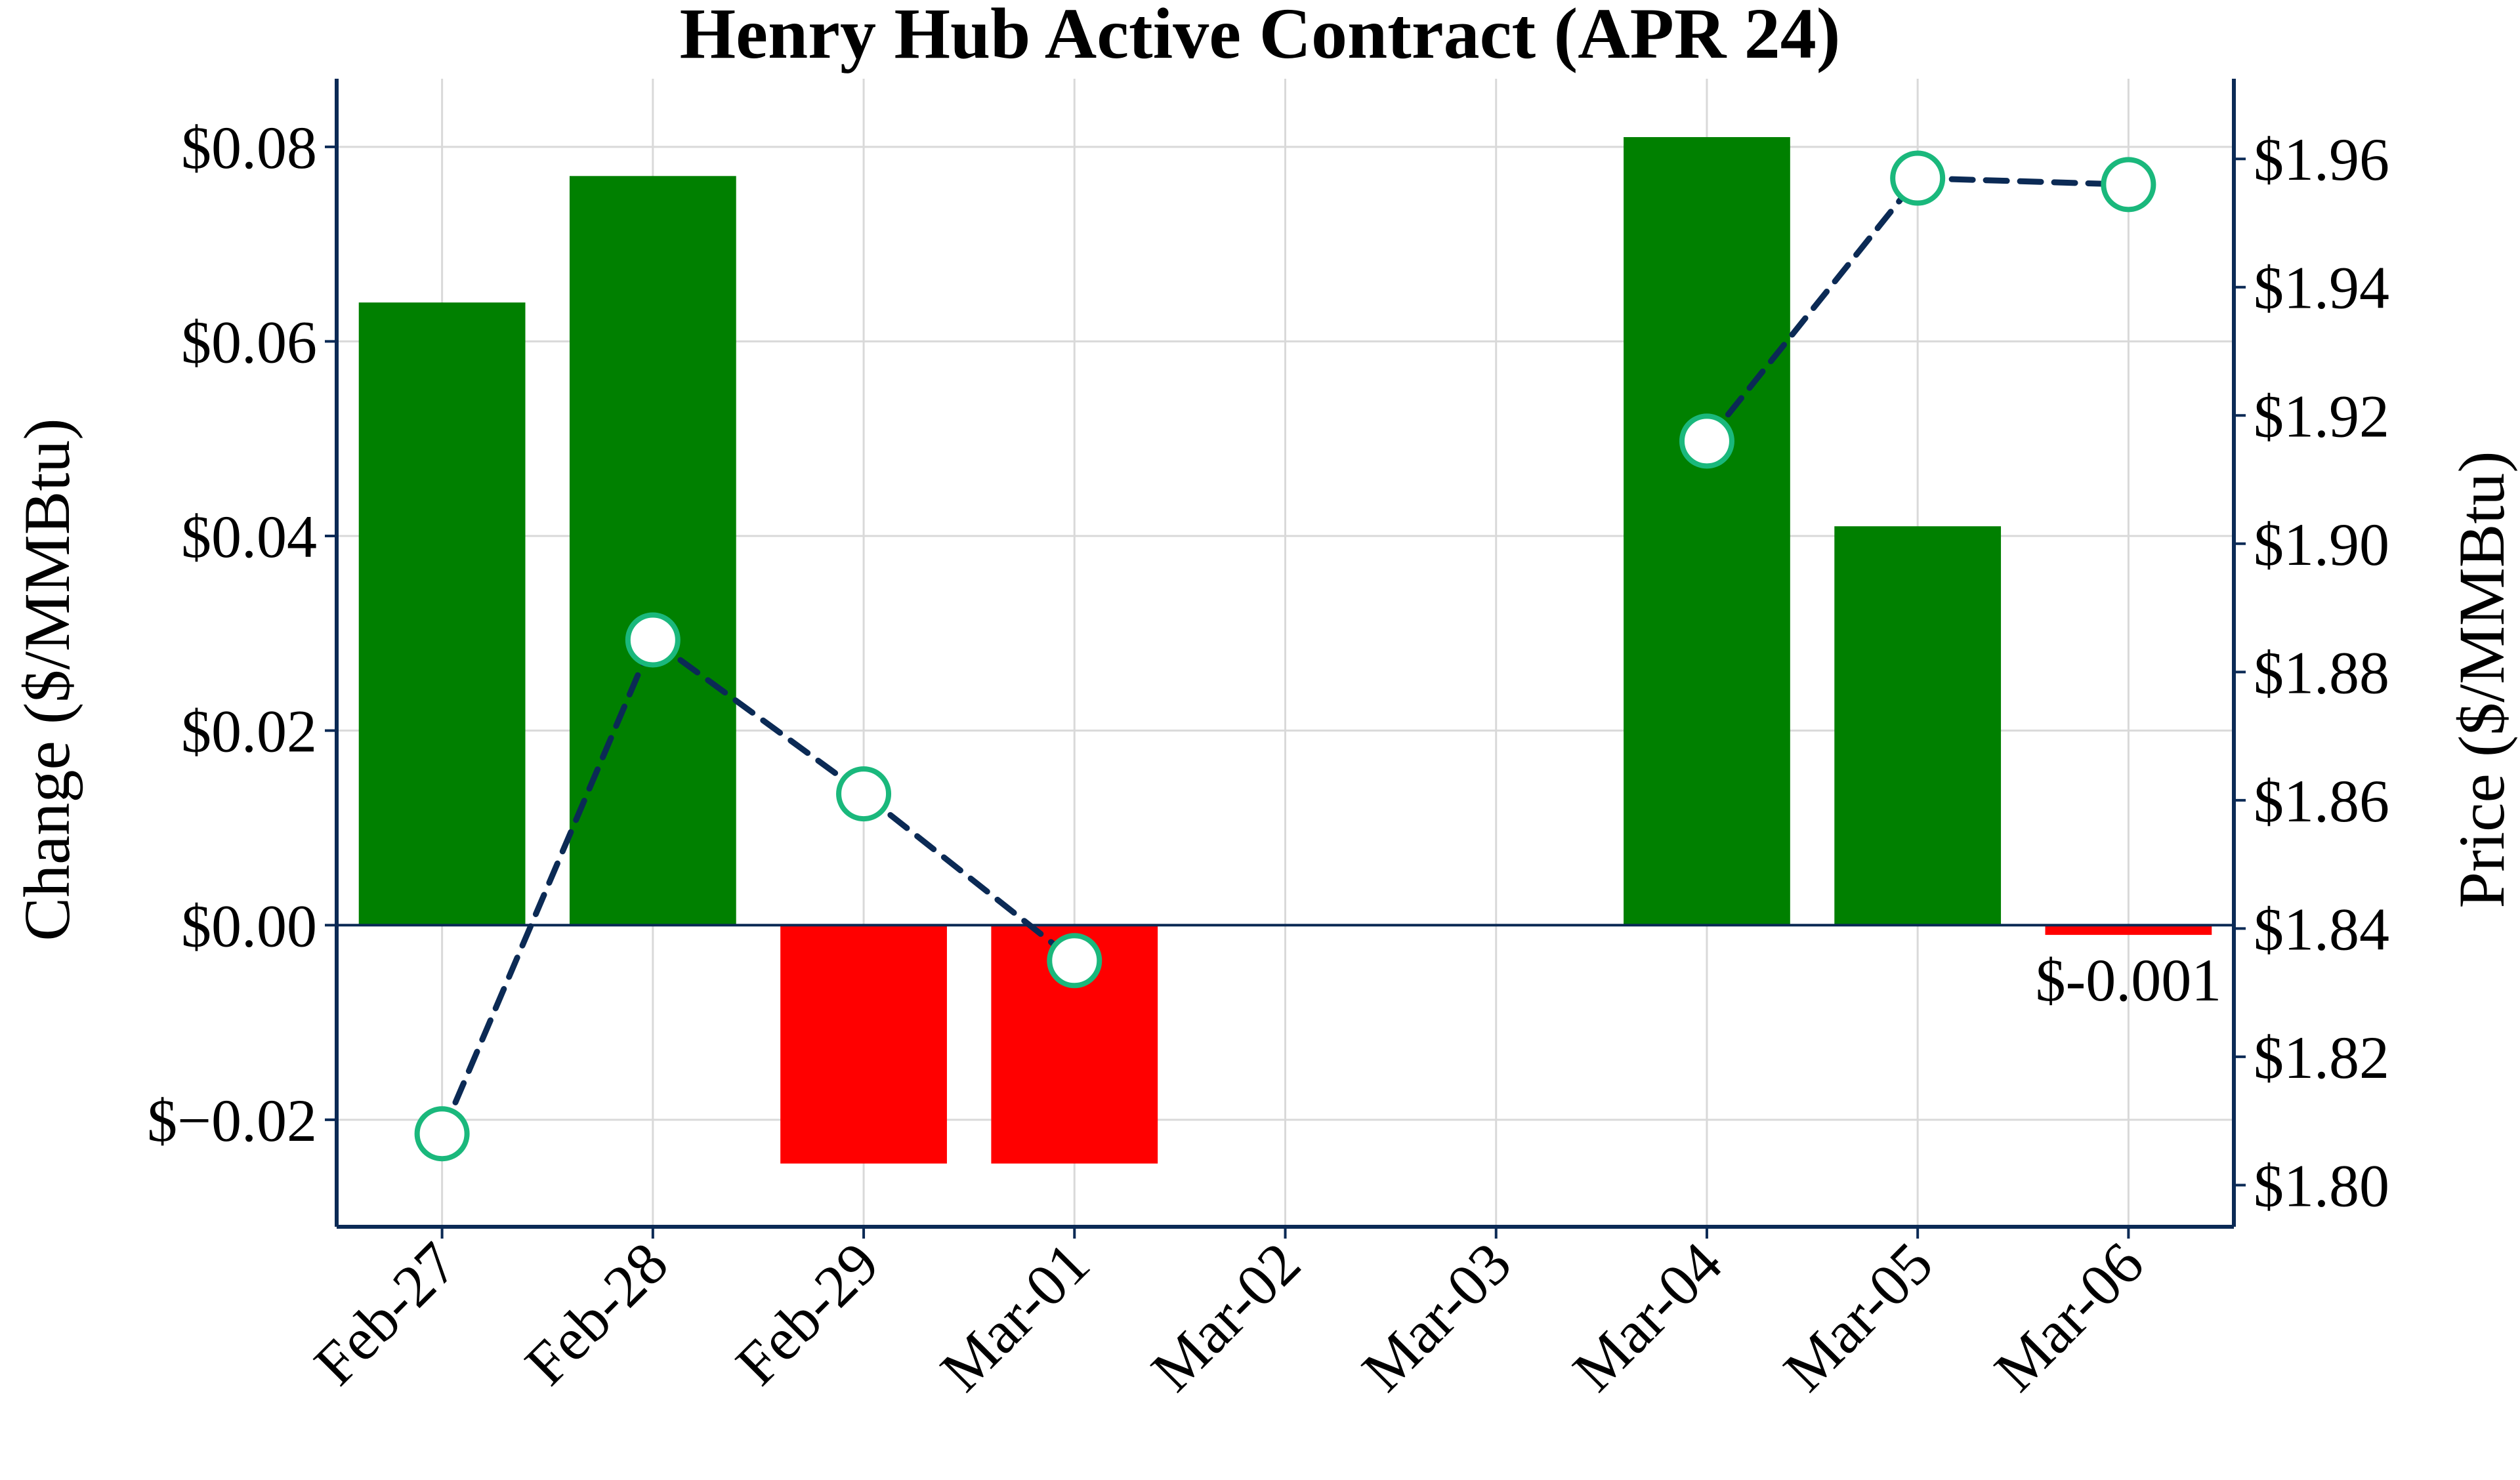 Image resolution: width=2520 pixels, height=1480 pixels. I want to click on x-tick-label: Mar-06, so click(2069, 1316).